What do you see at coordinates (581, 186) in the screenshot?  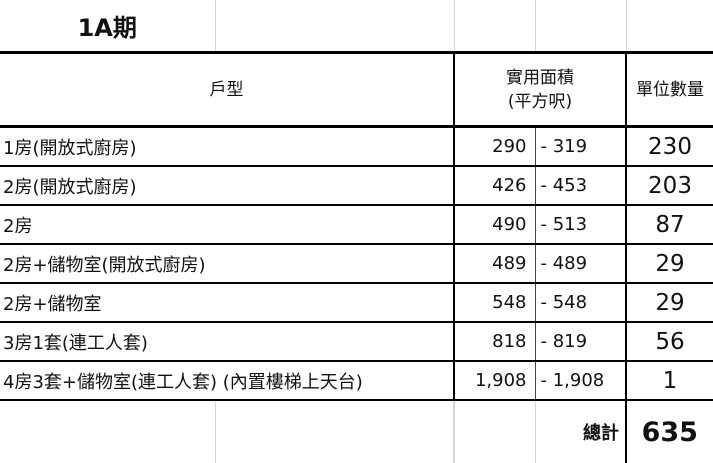 I see `area-max-cell: - 453` at bounding box center [581, 186].